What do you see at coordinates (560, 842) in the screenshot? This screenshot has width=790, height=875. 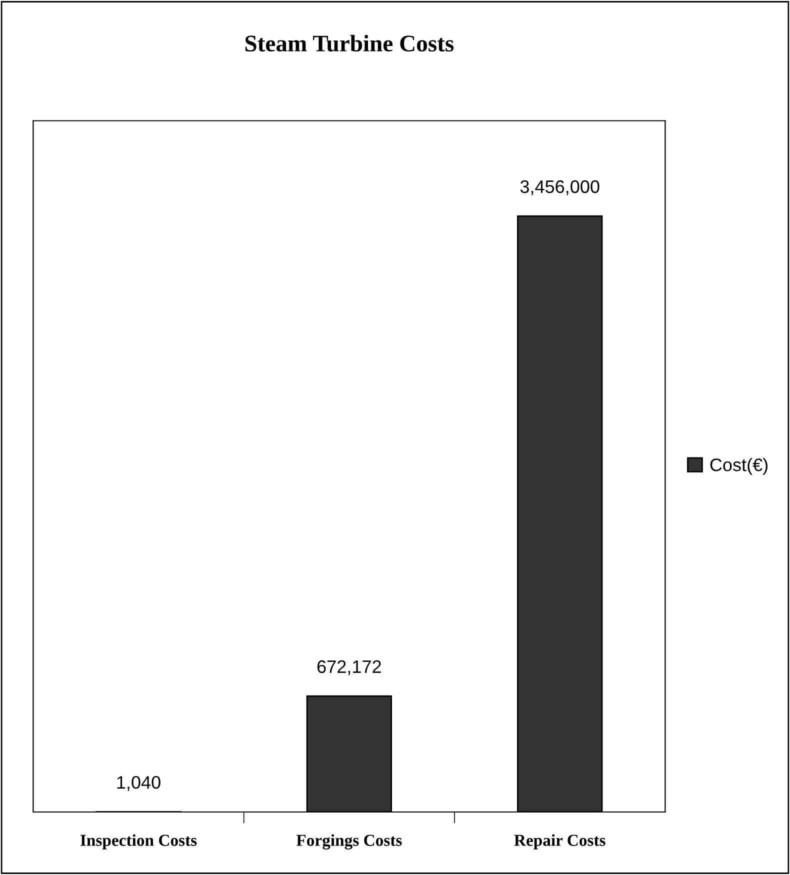 I see `x-tick-label: Repair Costs` at bounding box center [560, 842].